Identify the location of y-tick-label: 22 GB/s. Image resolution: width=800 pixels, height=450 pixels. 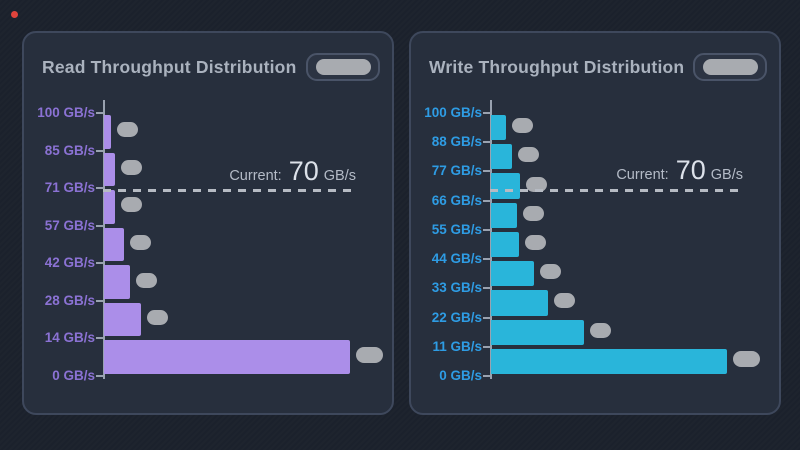
(456, 317).